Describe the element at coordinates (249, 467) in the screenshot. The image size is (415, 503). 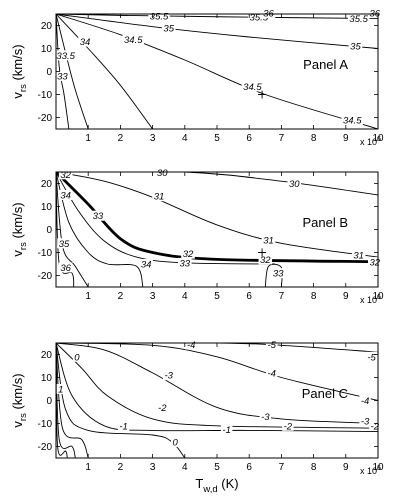
I see `x-tick-label: 6` at that location.